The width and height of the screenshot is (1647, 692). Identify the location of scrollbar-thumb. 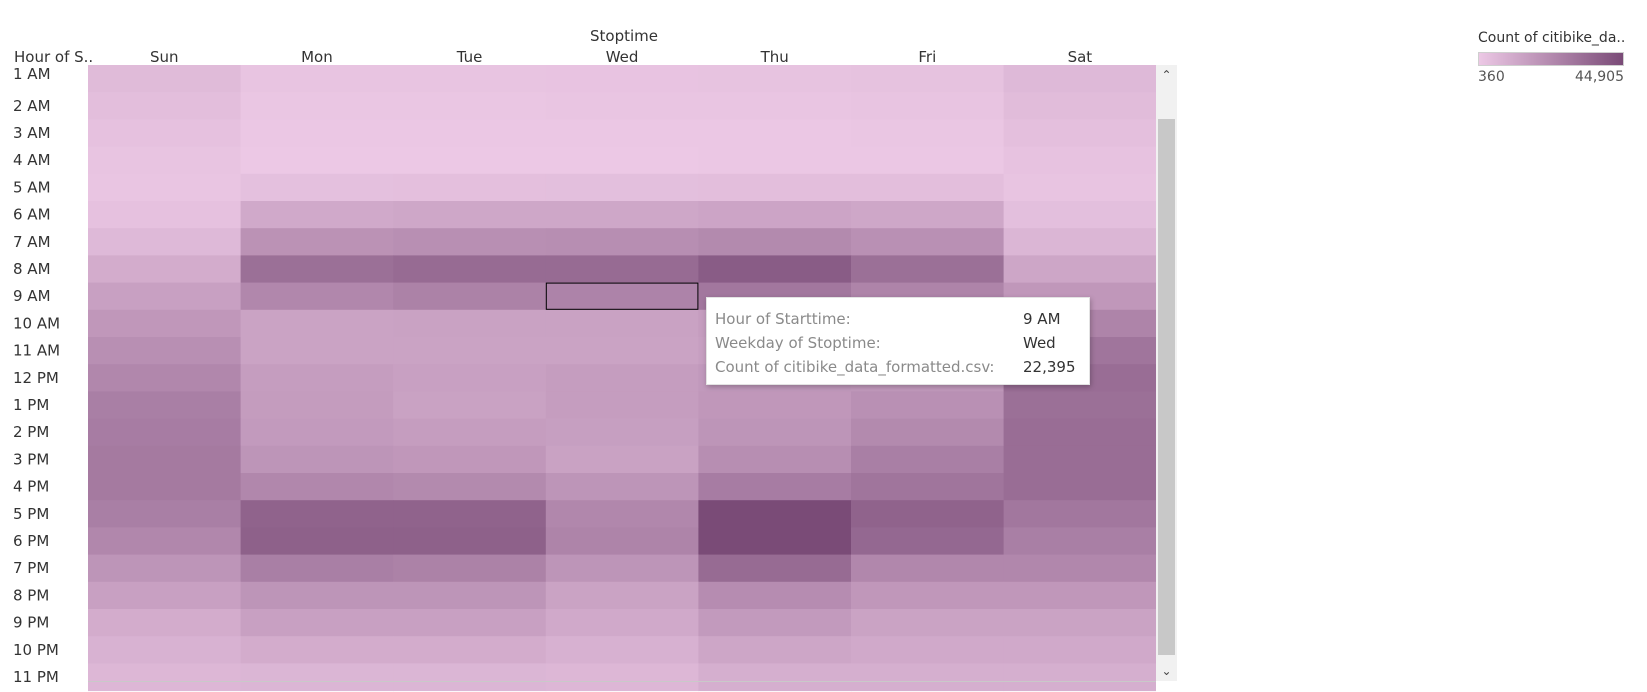
(1166, 387).